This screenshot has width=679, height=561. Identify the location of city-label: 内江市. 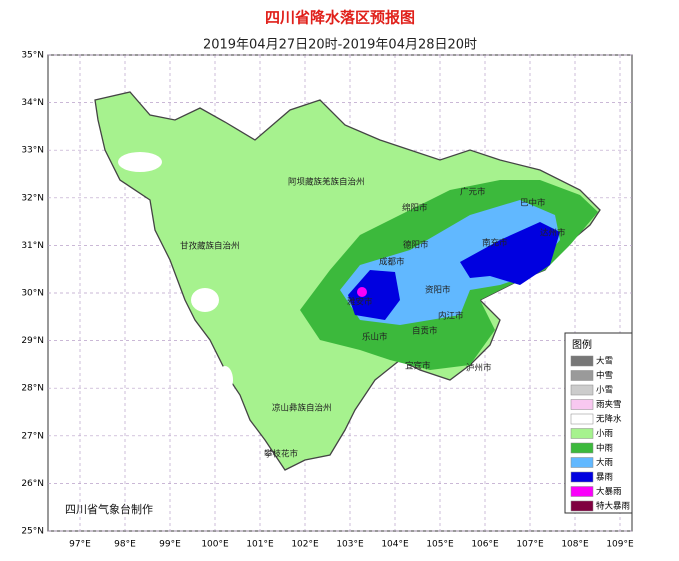
(451, 316).